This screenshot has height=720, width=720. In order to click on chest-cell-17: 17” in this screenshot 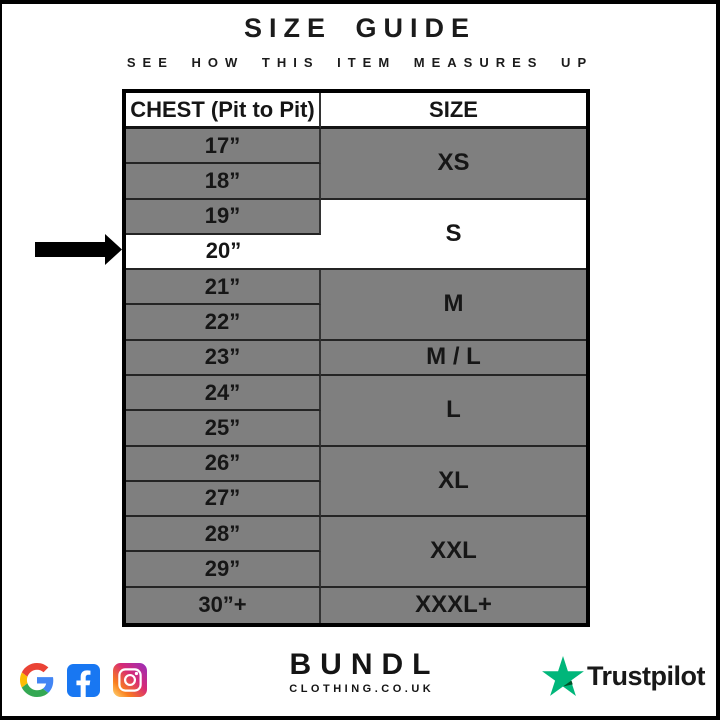, I will do `click(223, 147)`.